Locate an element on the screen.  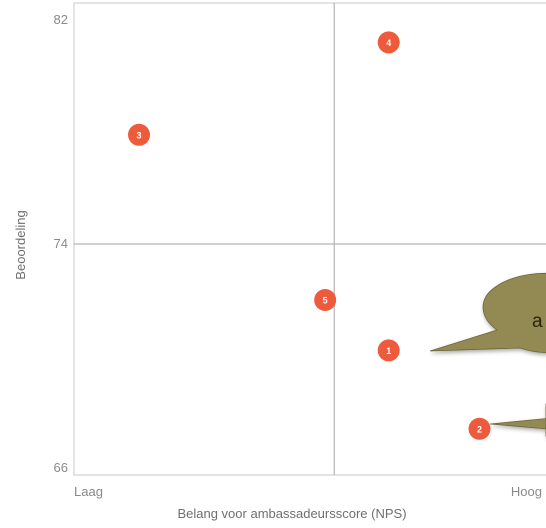
callouts: a is located at coordinates (487, 354).